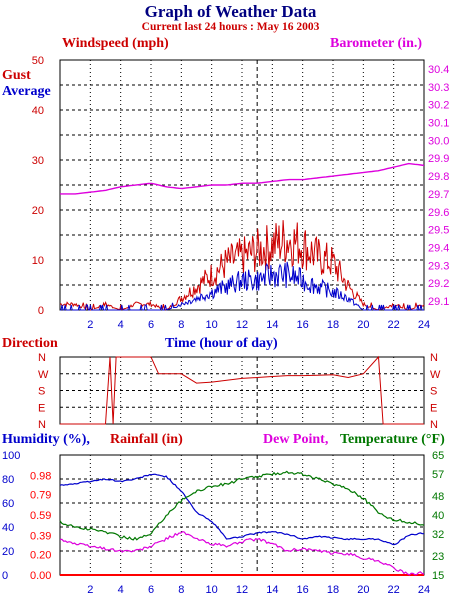 The image size is (461, 599). I want to click on windspeed-axis-title: Windspeed (mph), so click(115, 43).